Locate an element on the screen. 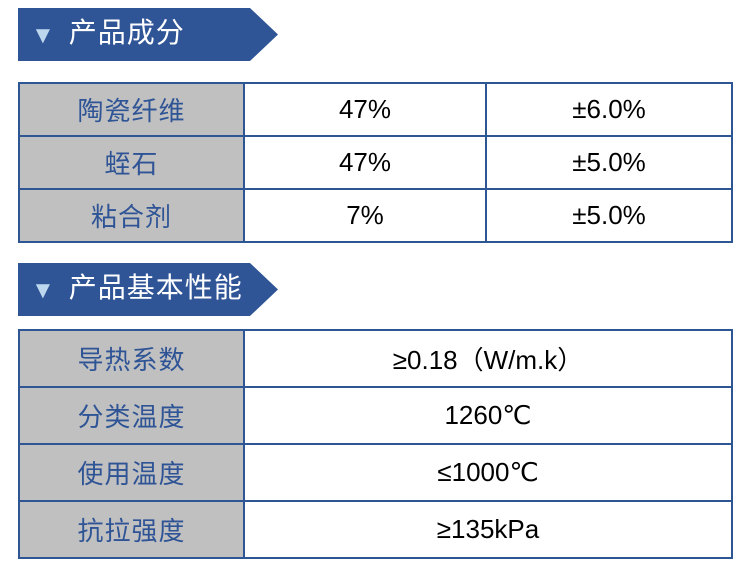  table-row: 抗拉强度 ≥135kPa is located at coordinates (375, 529).